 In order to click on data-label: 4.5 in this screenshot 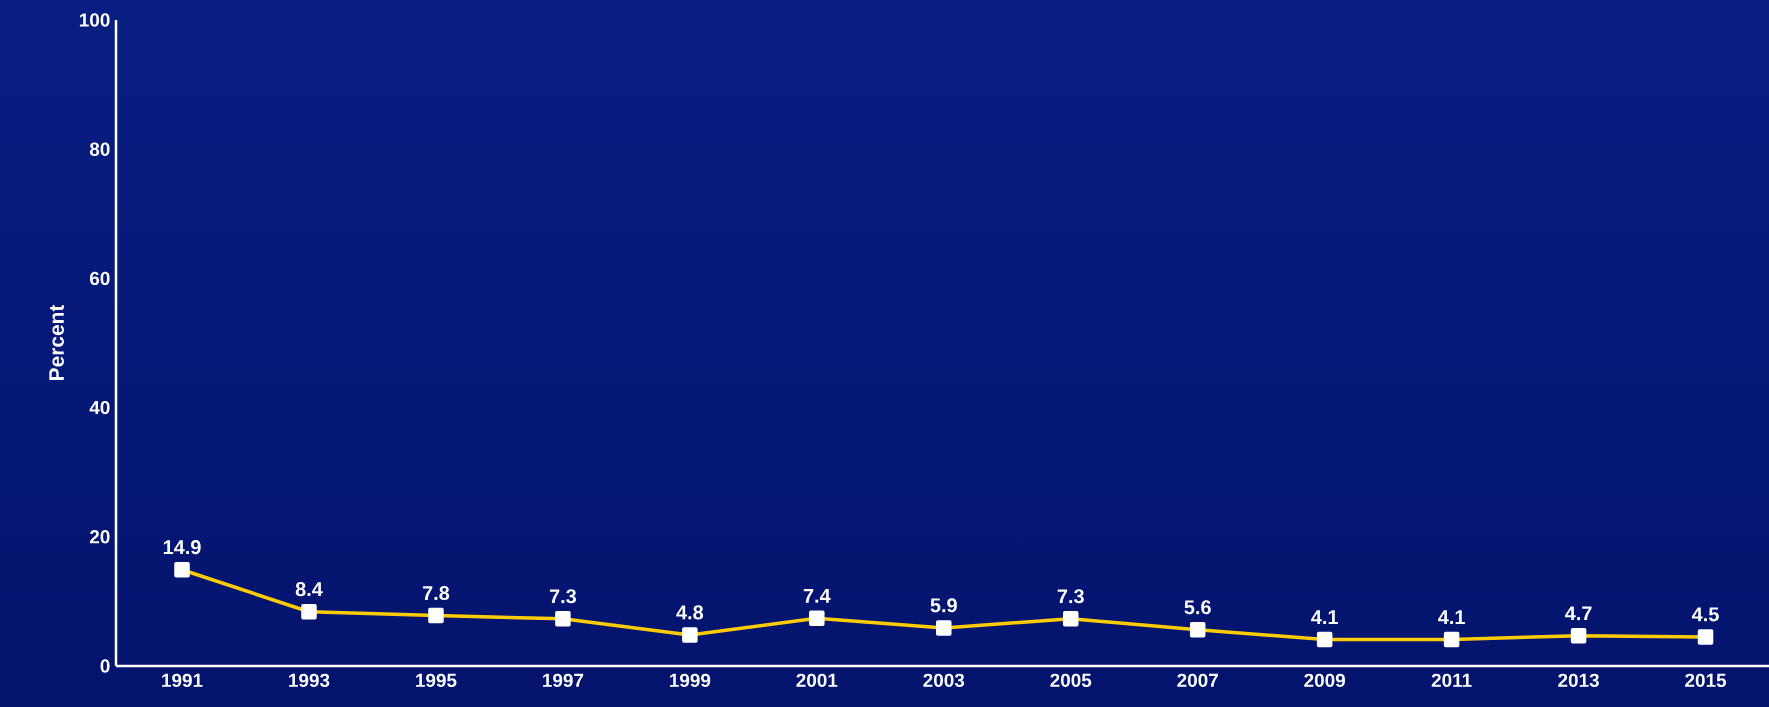, I will do `click(1705, 614)`.